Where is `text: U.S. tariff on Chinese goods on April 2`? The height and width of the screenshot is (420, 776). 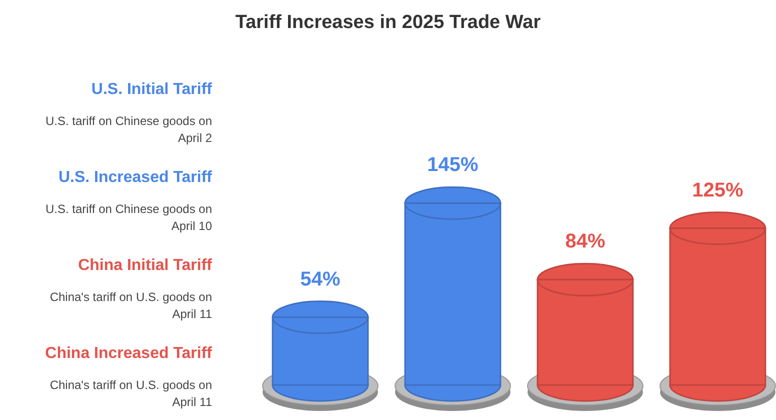 text: U.S. tariff on Chinese goods on April 2 is located at coordinates (128, 129).